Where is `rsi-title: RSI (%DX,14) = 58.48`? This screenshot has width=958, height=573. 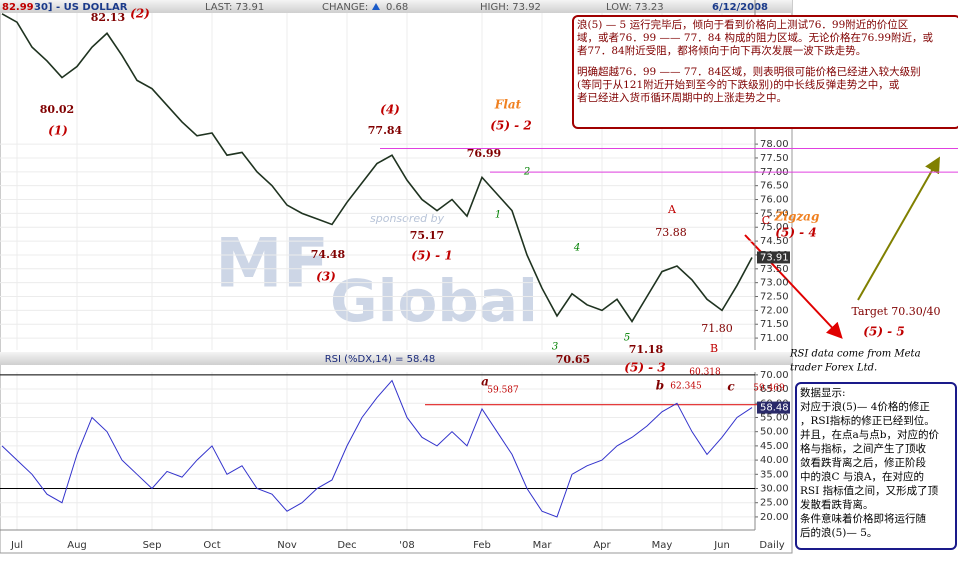 rsi-title: RSI (%DX,14) = 58.48 is located at coordinates (380, 359).